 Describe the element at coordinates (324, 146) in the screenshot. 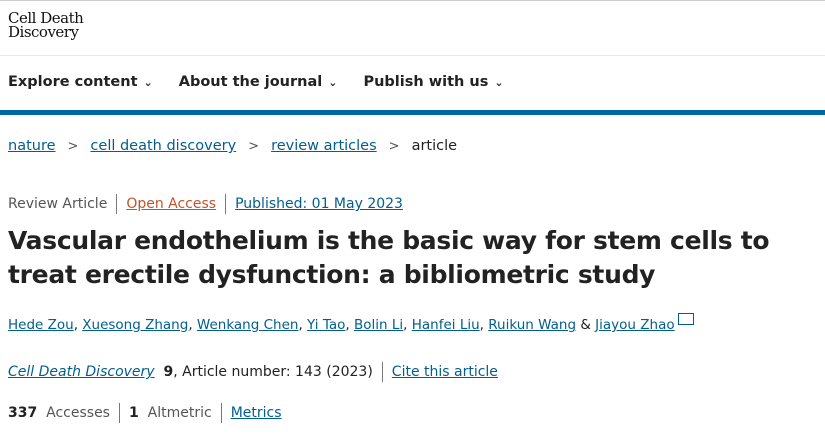

I see `breadcrumb-review-articles: review articles` at that location.